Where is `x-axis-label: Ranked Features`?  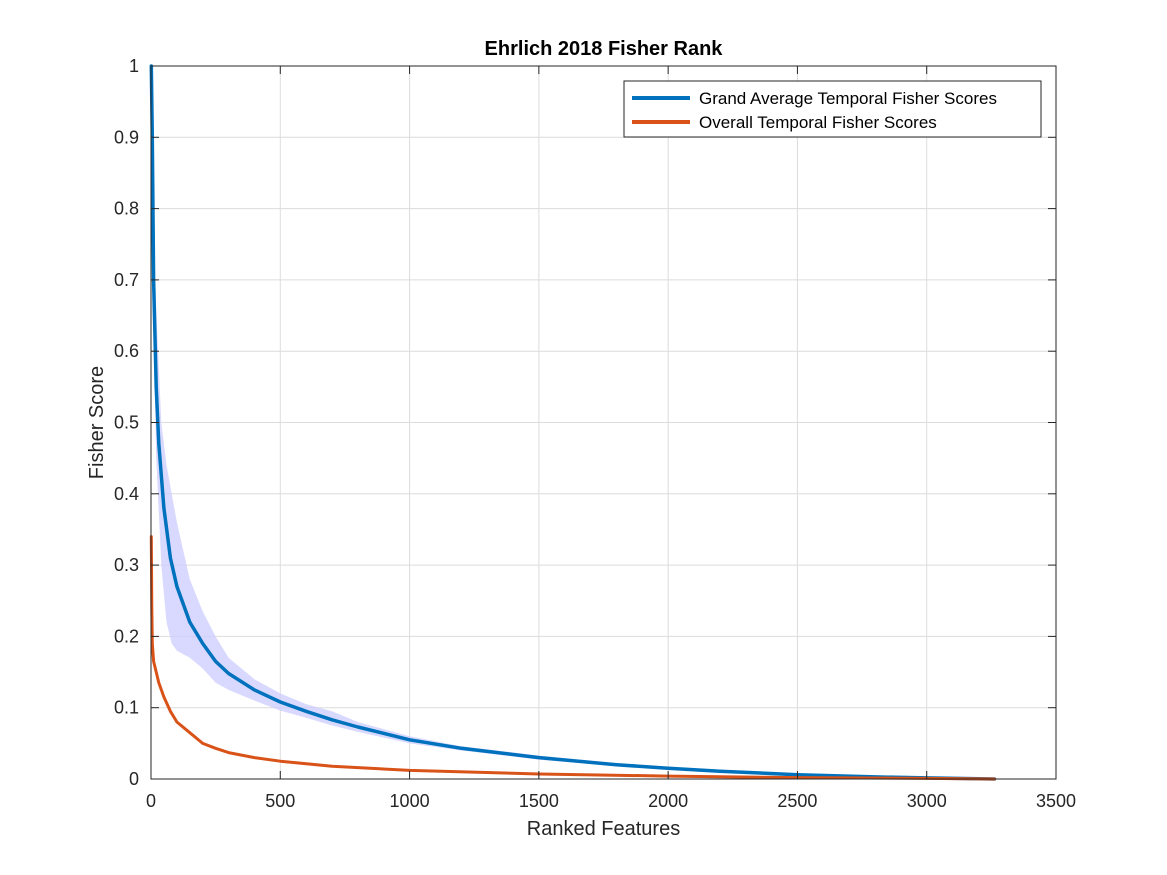 x-axis-label: Ranked Features is located at coordinates (603, 829).